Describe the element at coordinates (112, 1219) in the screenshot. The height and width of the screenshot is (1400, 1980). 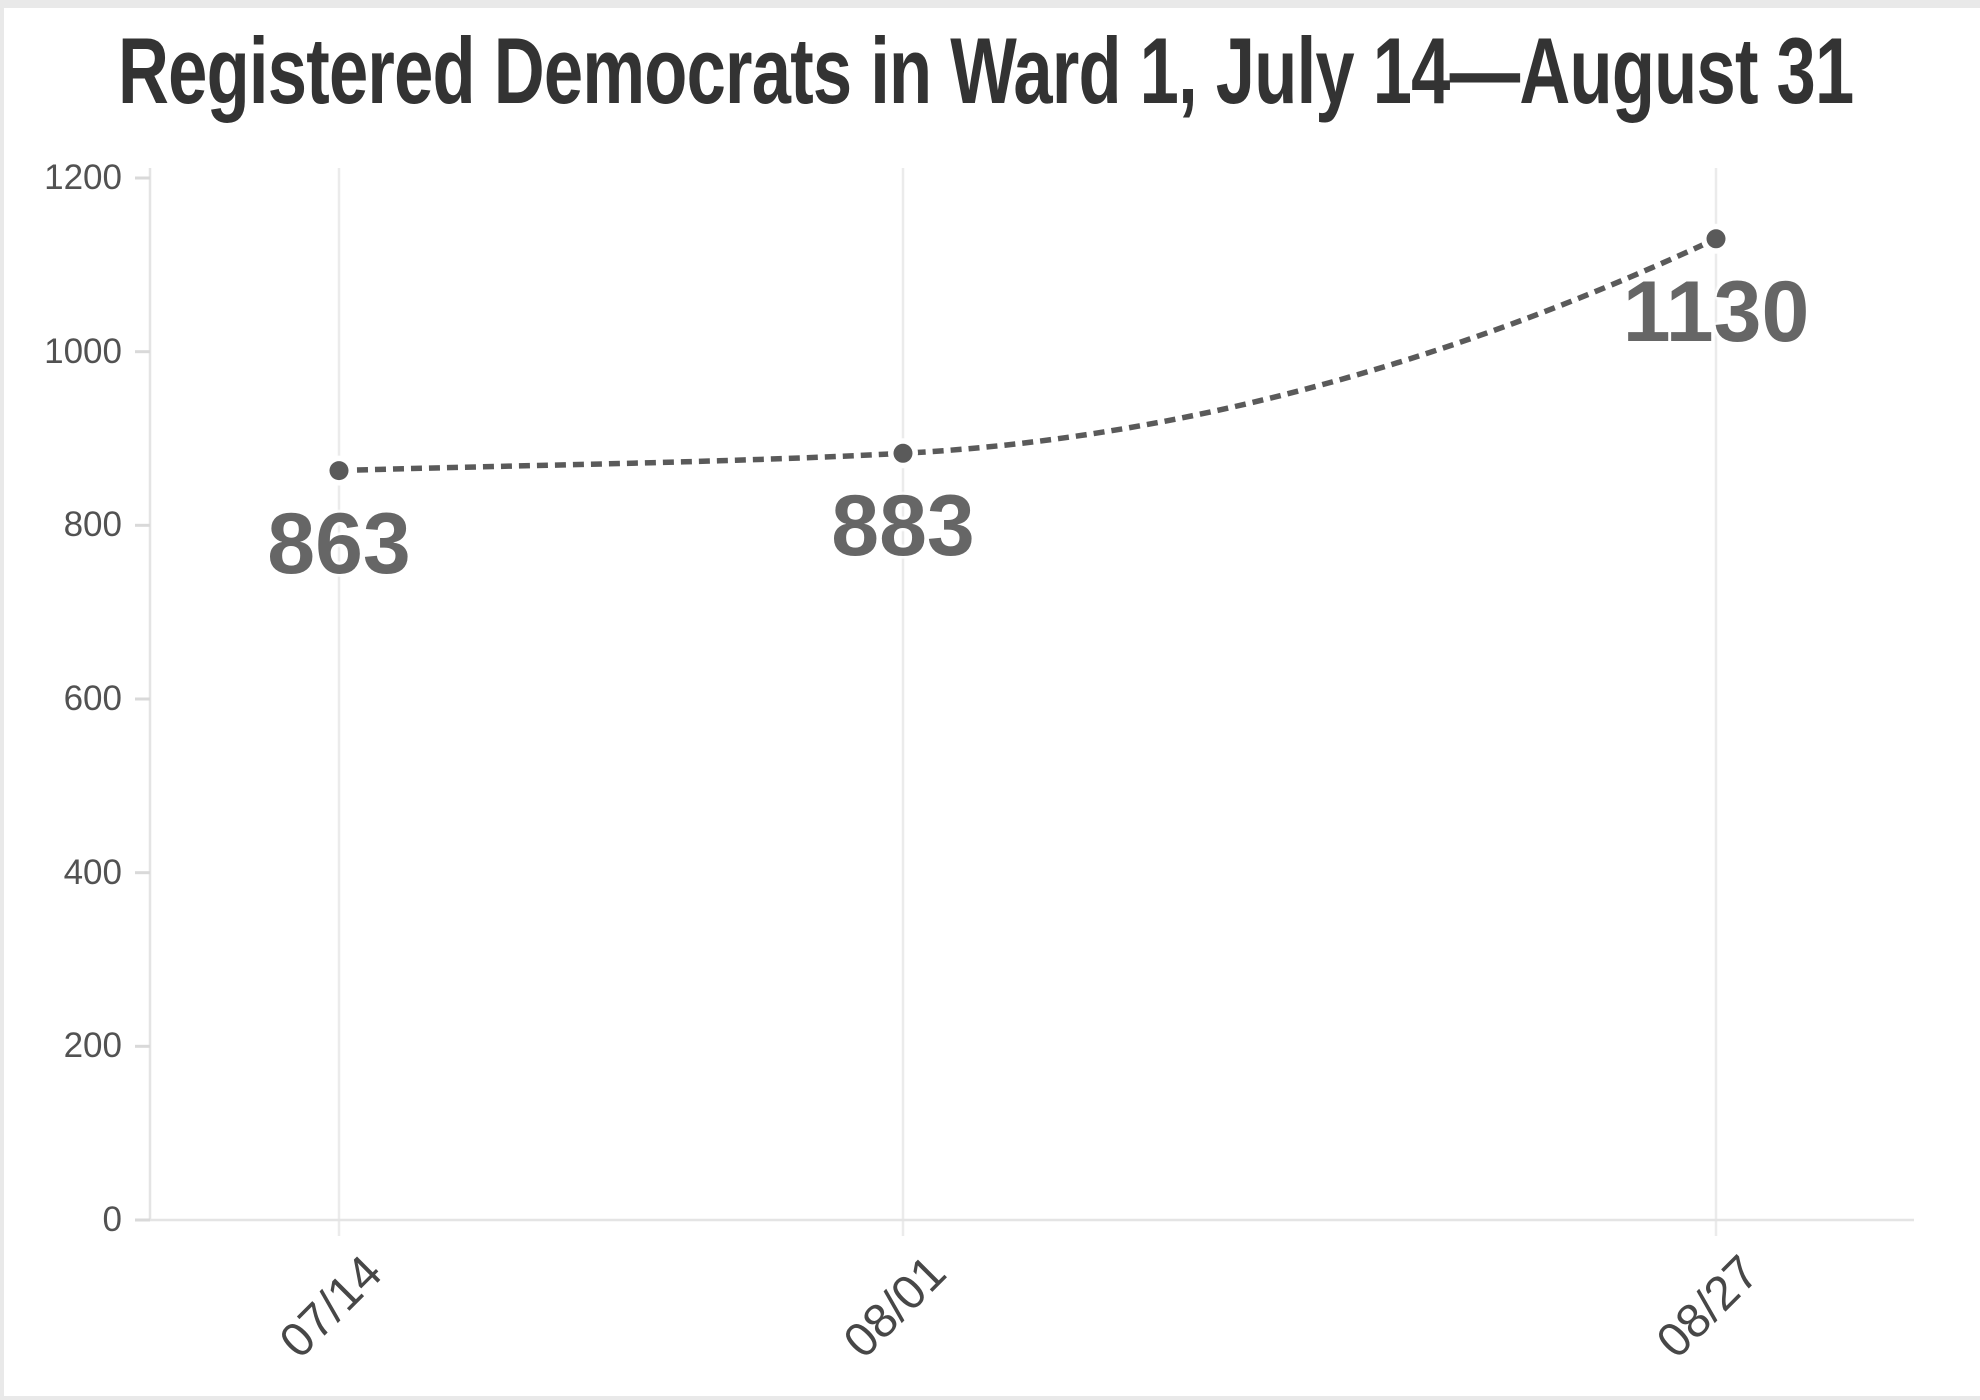
I see `y-axis-tick-label: 0` at that location.